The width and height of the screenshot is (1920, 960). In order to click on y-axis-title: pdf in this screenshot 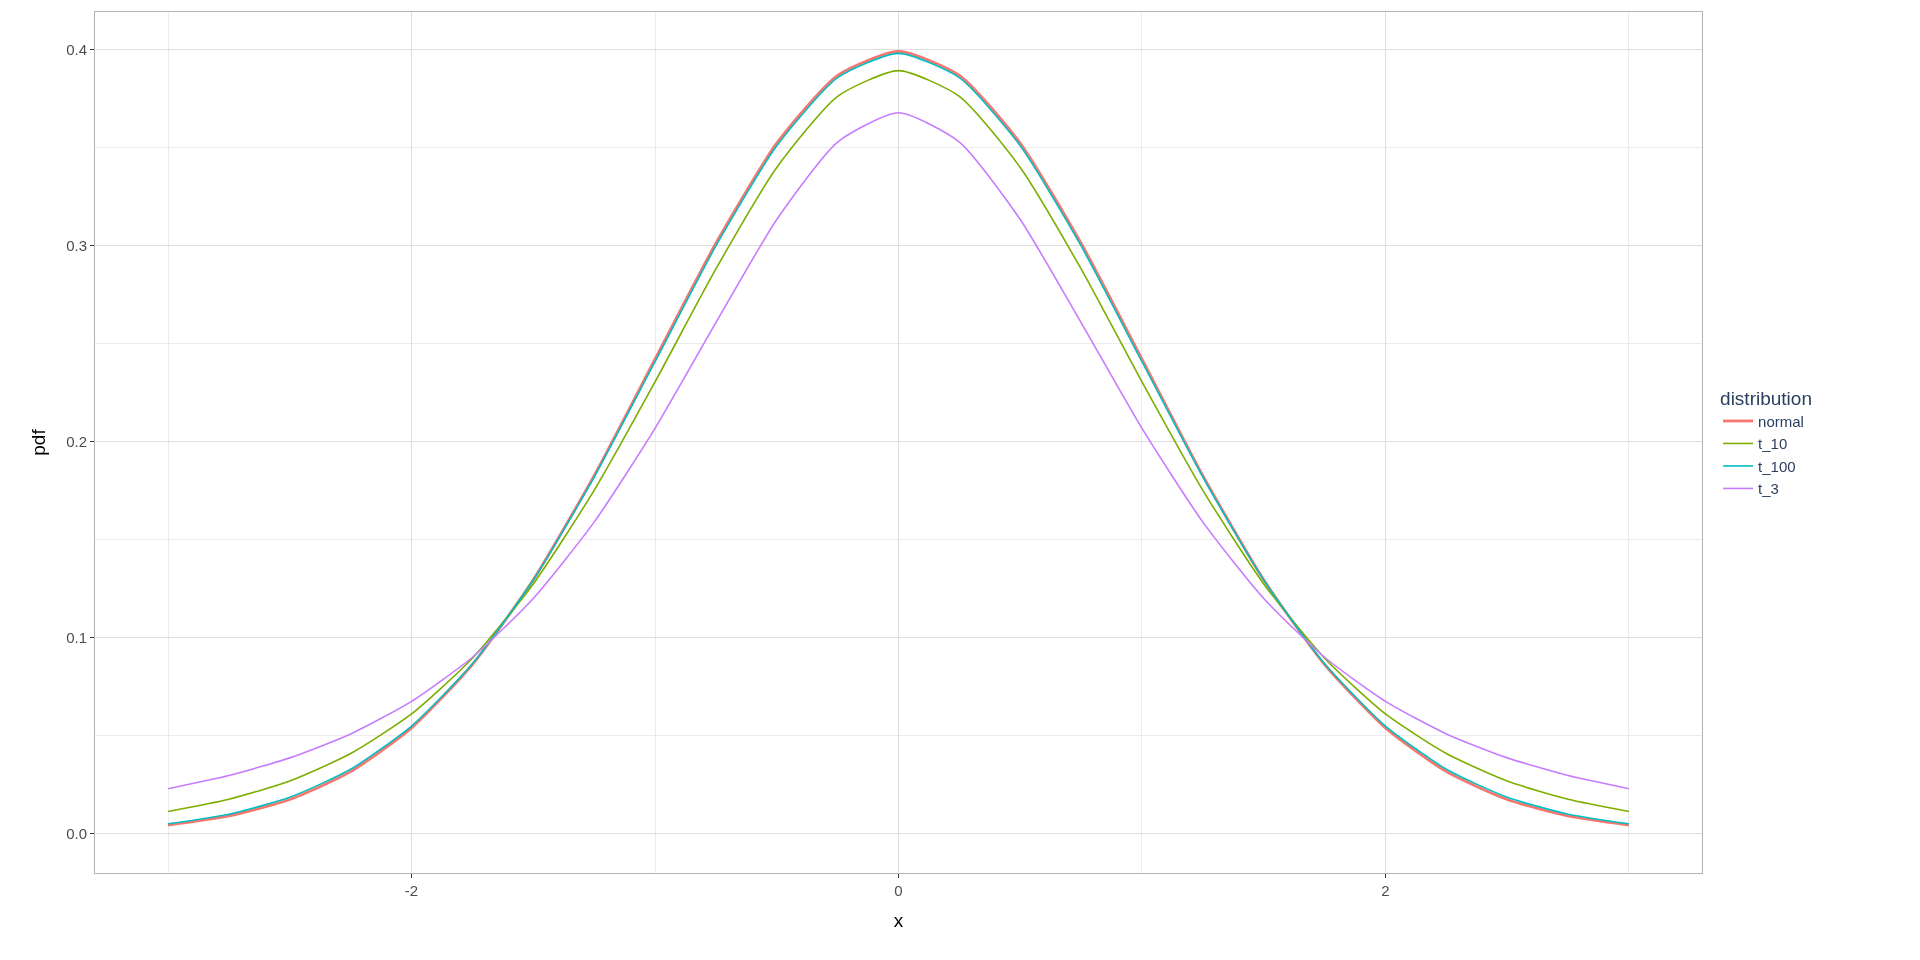, I will do `click(38, 442)`.